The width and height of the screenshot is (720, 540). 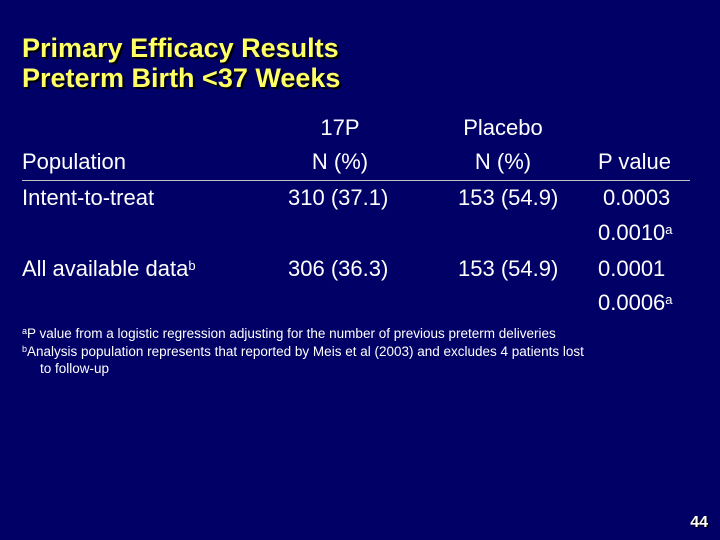 What do you see at coordinates (632, 268) in the screenshot?
I see `row-p-value-1: 0.0001` at bounding box center [632, 268].